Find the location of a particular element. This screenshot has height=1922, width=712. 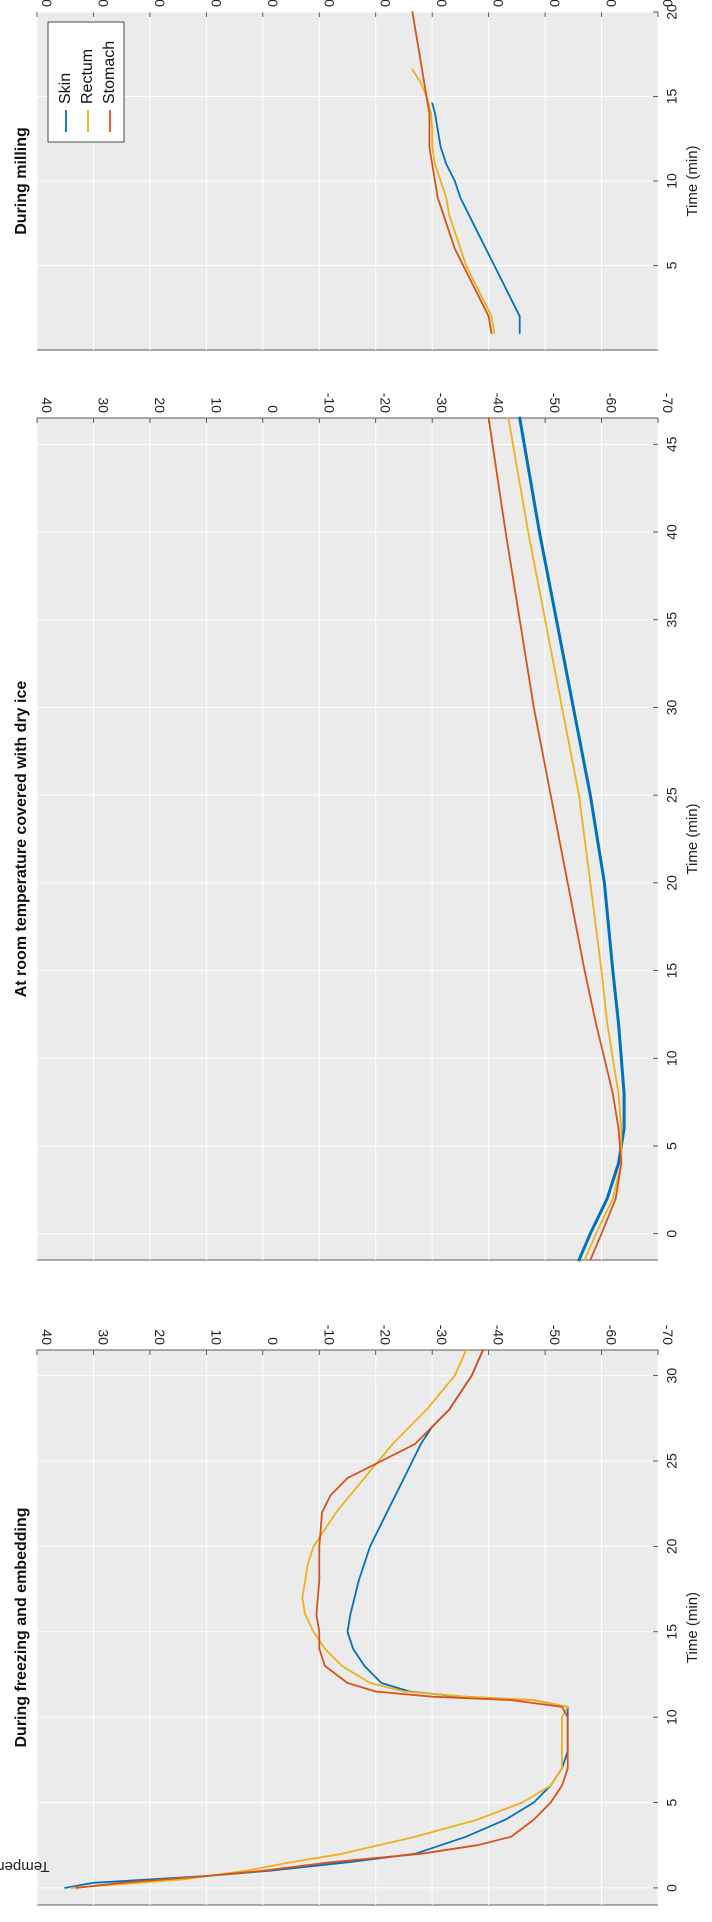

y-axis-label: Temperature (°C) is located at coordinates (25, 1866).